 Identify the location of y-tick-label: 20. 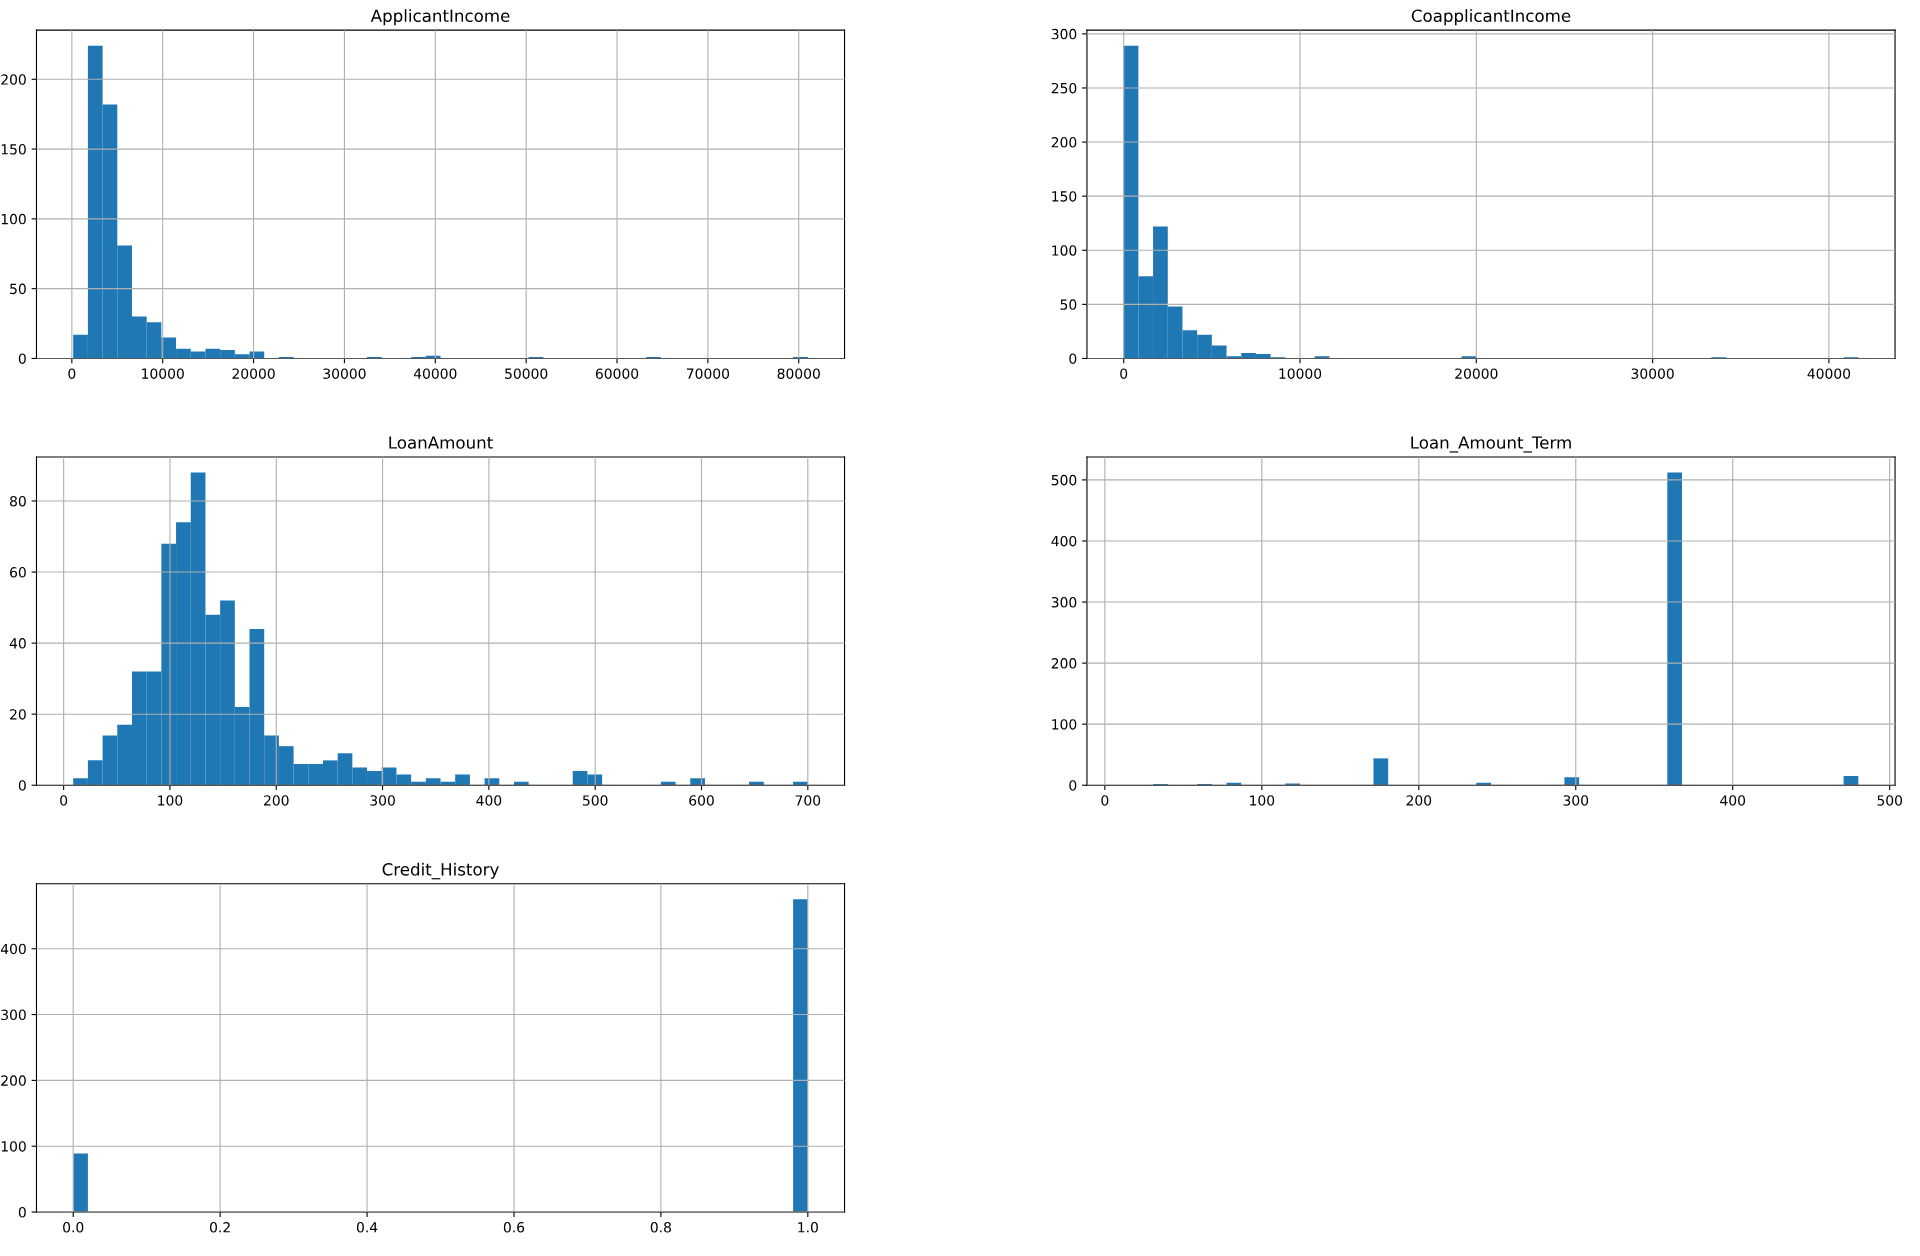
(18, 714).